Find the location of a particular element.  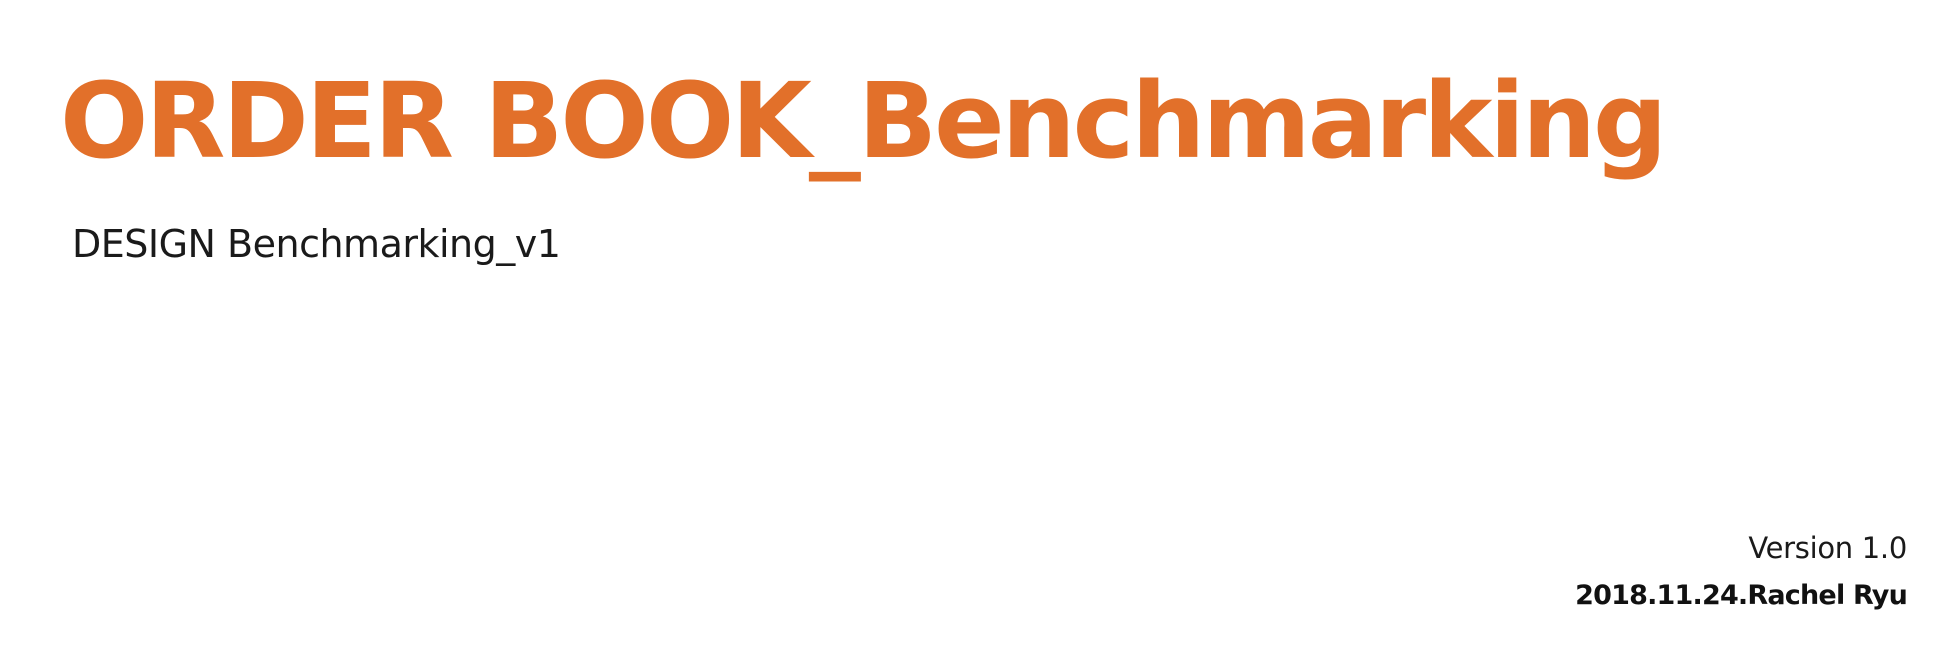

date-author-label: 2018.11.24.Rachel Ryu is located at coordinates (1741, 595).